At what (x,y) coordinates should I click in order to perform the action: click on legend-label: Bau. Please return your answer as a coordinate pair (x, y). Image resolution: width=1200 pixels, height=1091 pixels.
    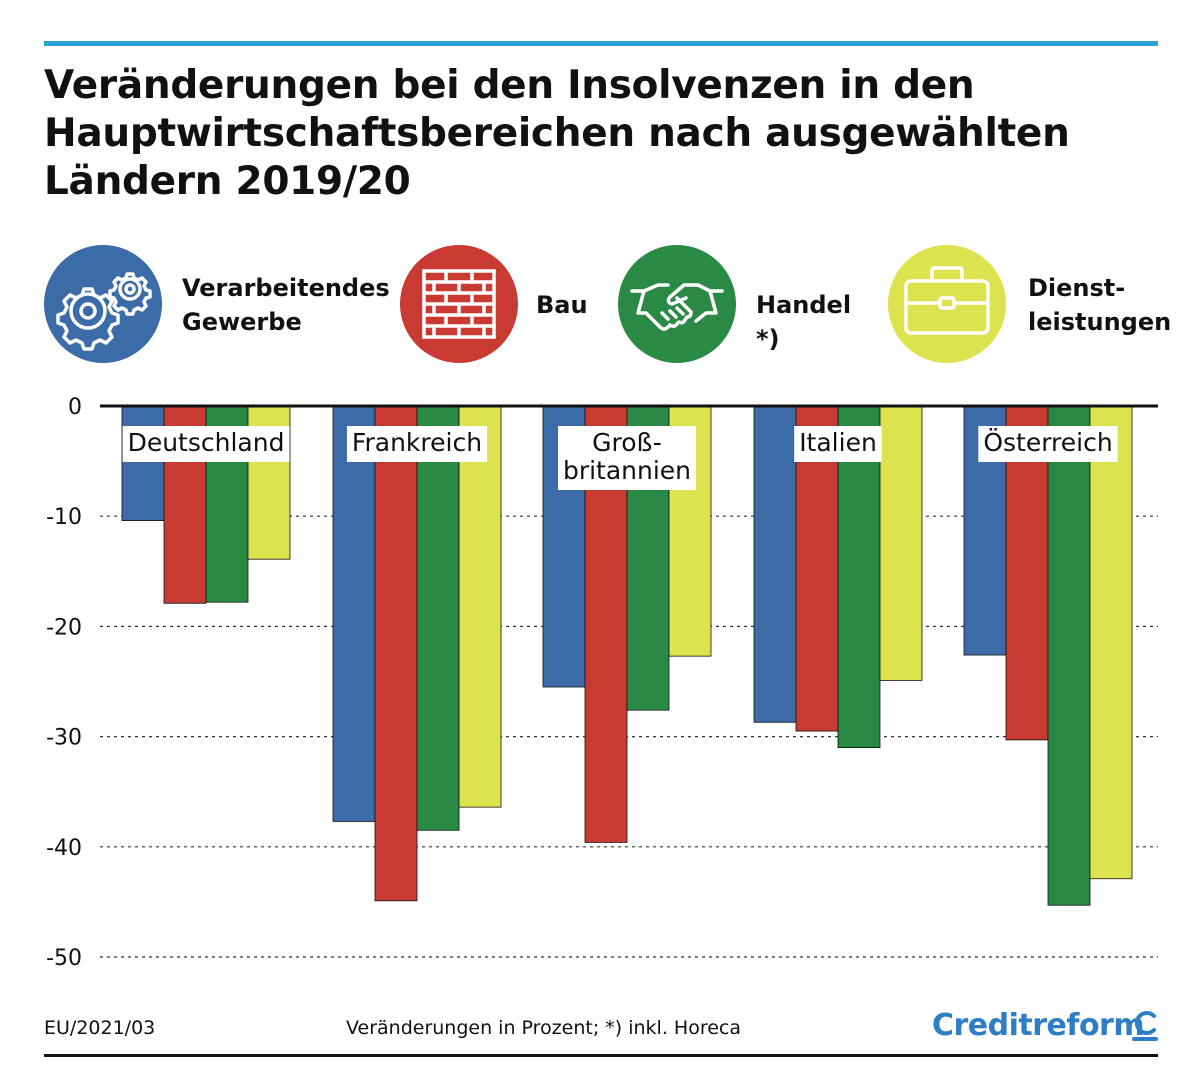
    Looking at the image, I should click on (562, 305).